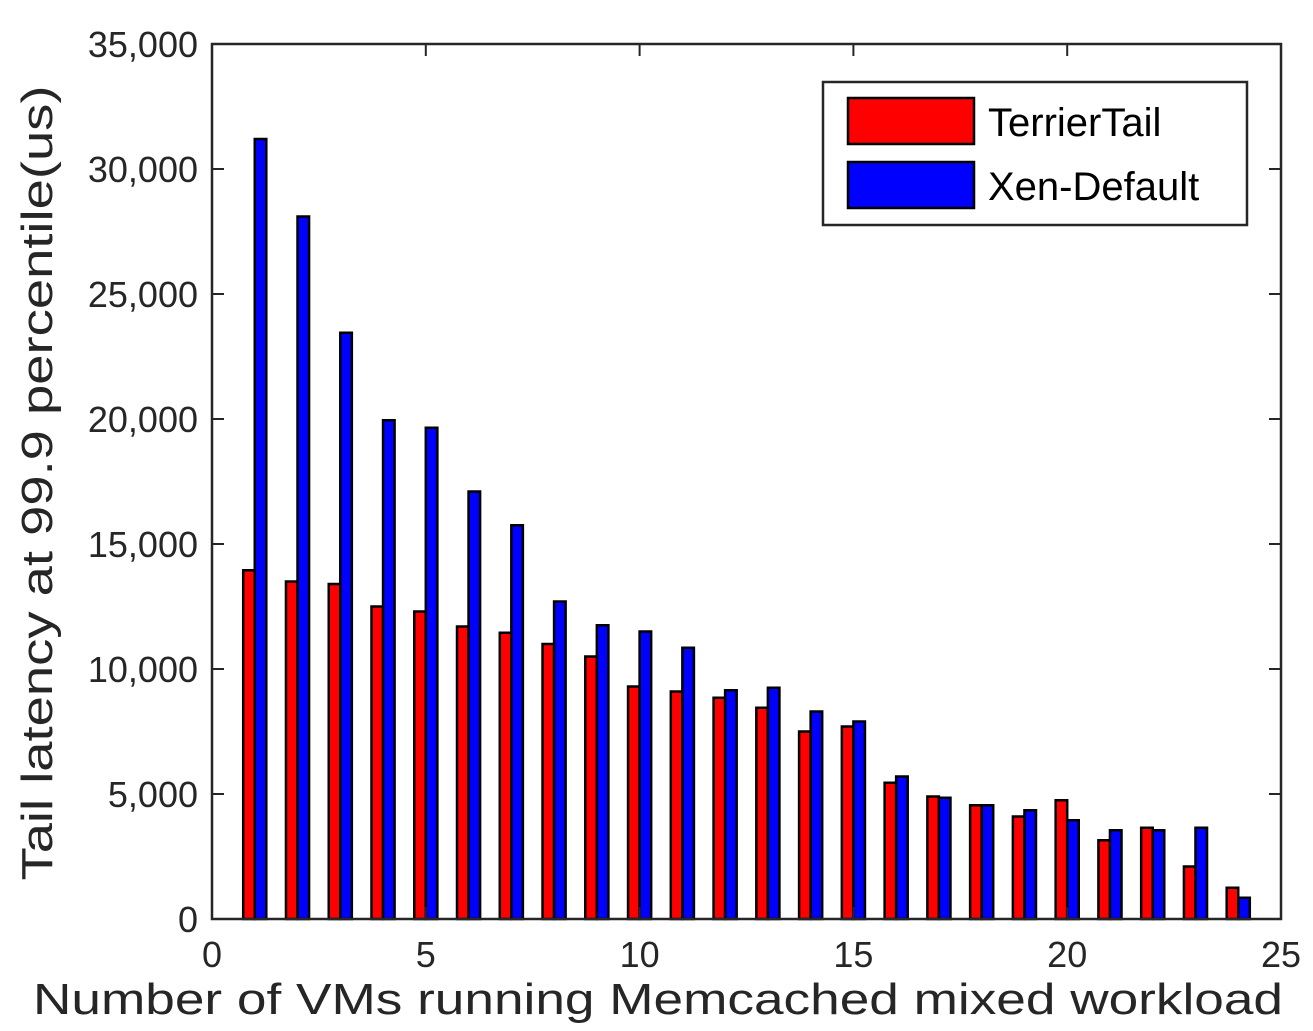 Image resolution: width=1313 pixels, height=1031 pixels. Describe the element at coordinates (143, 169) in the screenshot. I see `y-tick-label: 30,000` at that location.